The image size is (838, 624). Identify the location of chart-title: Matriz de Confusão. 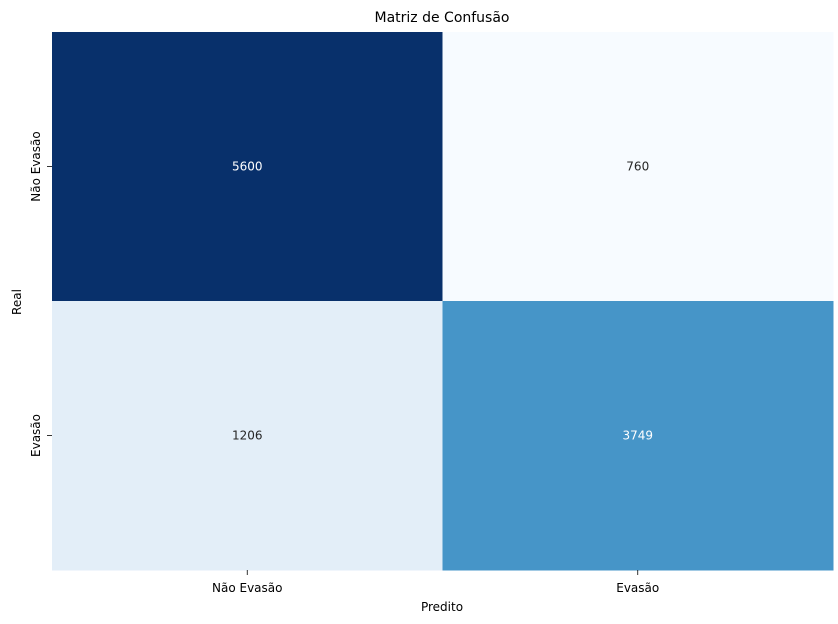
(442, 18).